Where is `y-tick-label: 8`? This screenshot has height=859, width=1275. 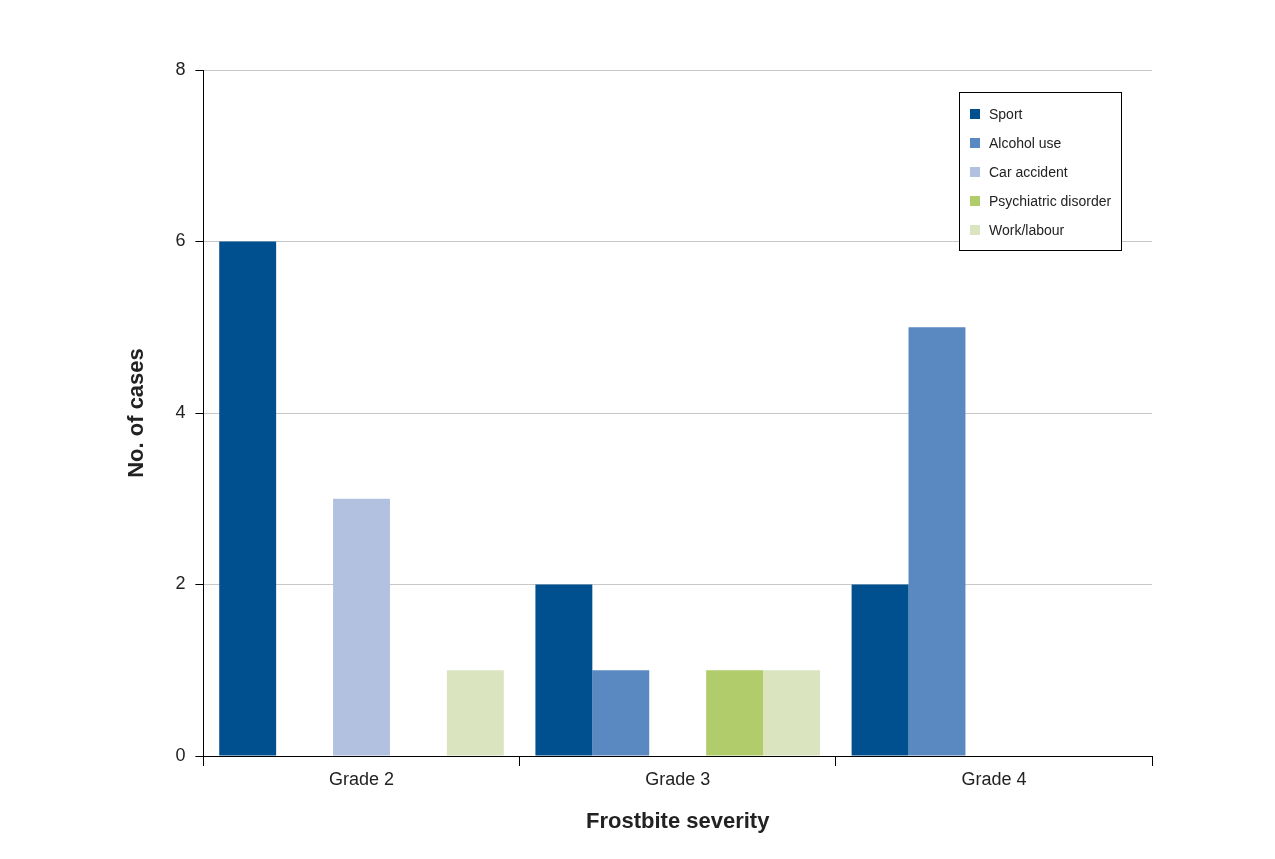
y-tick-label: 8 is located at coordinates (180, 68).